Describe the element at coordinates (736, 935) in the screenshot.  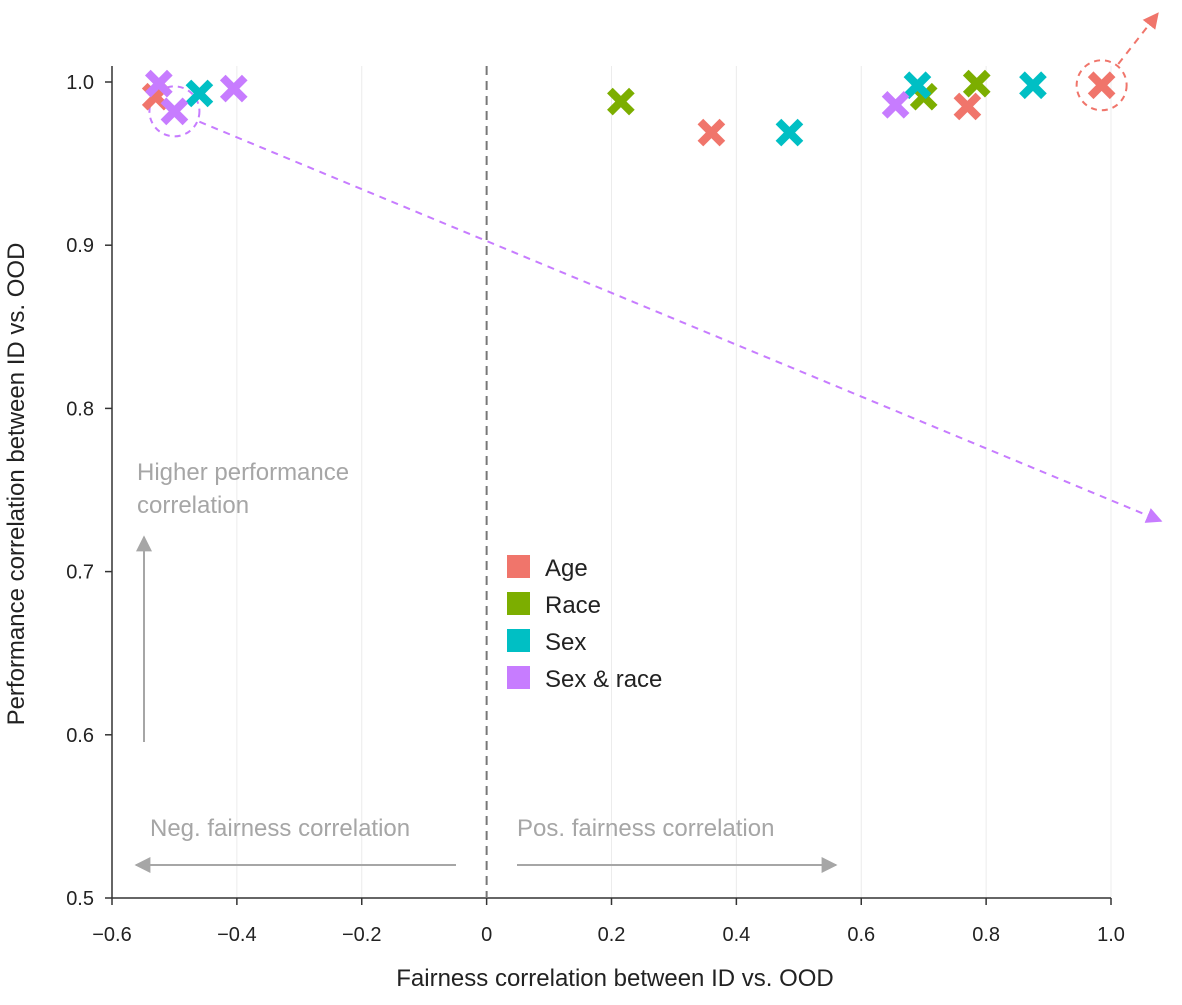
I see `x-tick-label: 0.4` at that location.